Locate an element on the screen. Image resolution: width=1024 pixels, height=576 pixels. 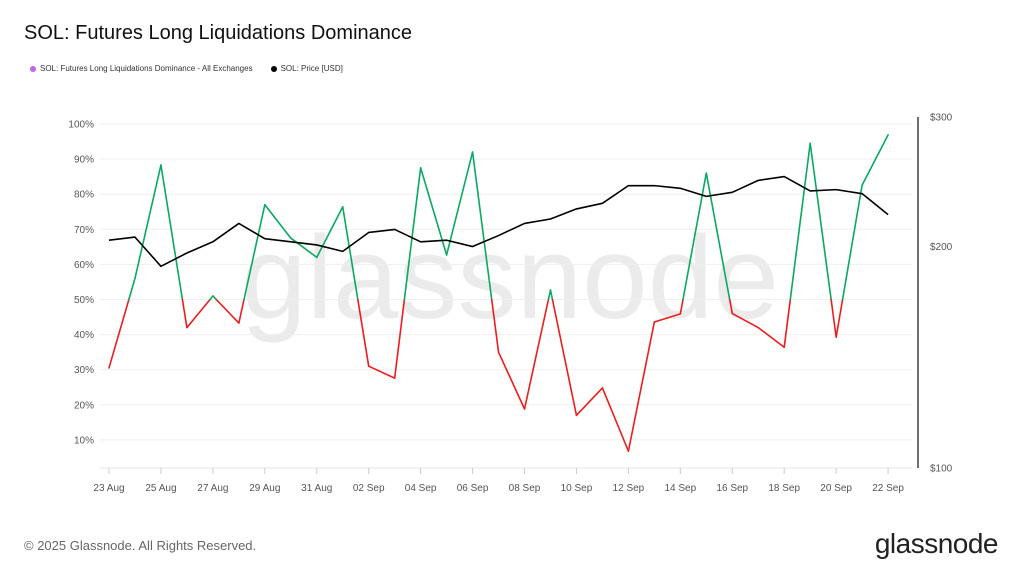
y-left-tick-label: 10% is located at coordinates (84, 440).